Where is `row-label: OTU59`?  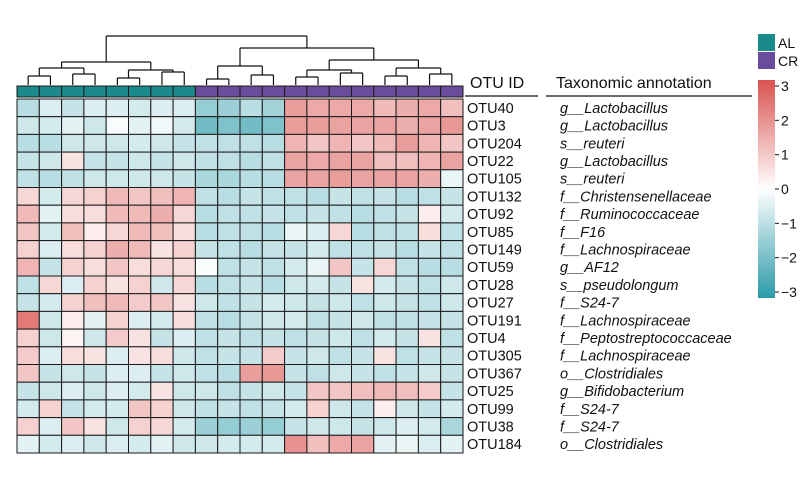 row-label: OTU59 is located at coordinates (490, 268).